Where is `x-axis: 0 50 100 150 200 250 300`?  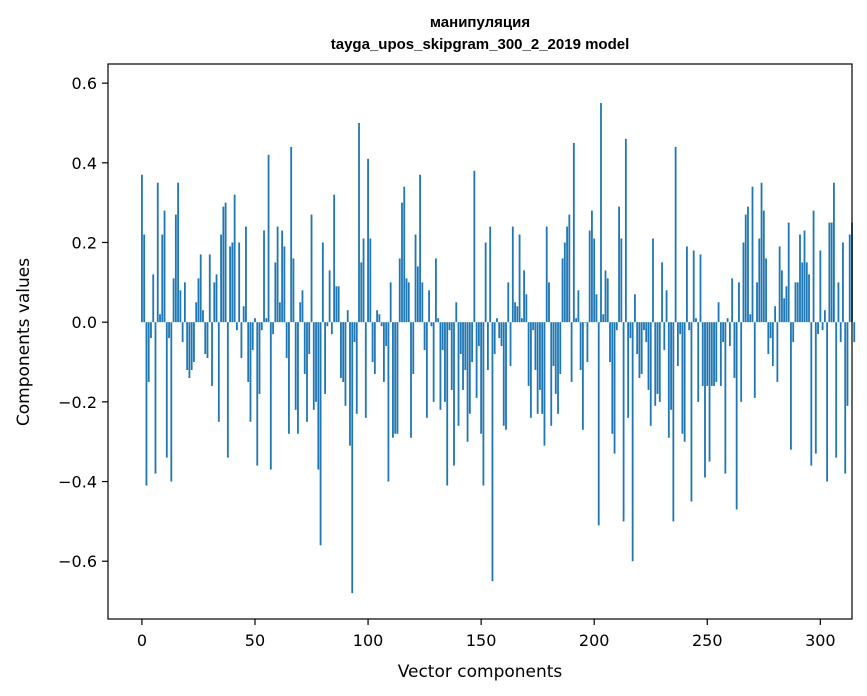 x-axis: 0 50 100 150 200 250 300 is located at coordinates (486, 634).